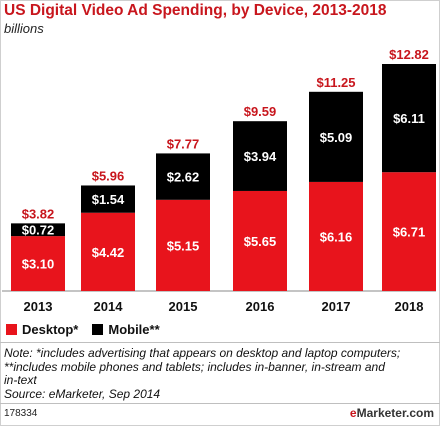 This screenshot has height=426, width=440. I want to click on total-label-2015: $7.77, so click(183, 143).